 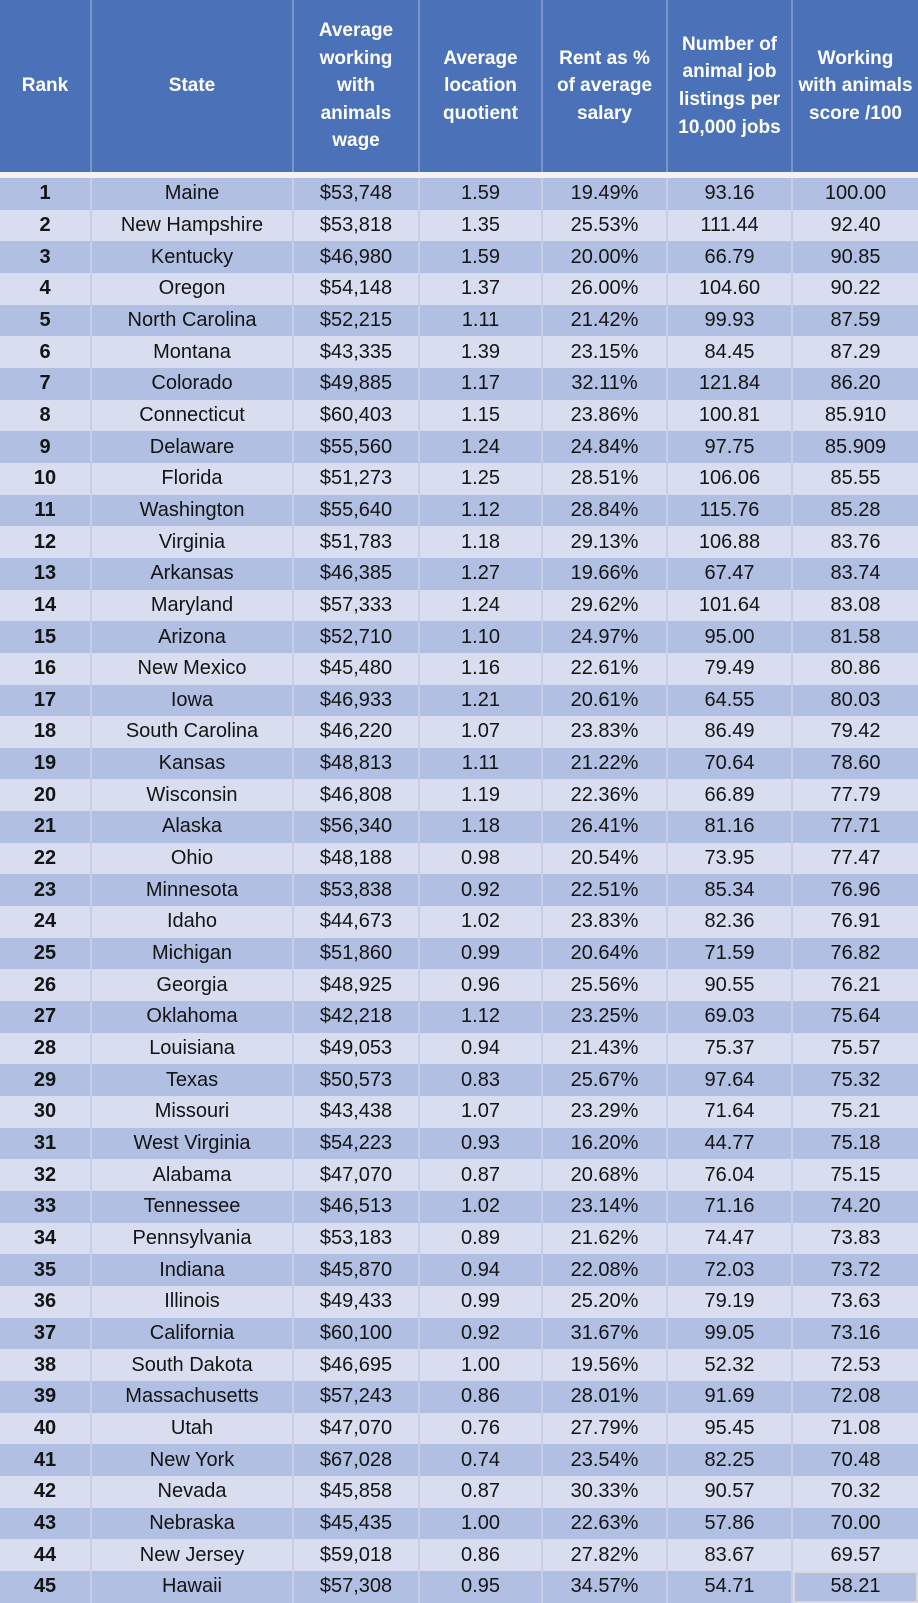 What do you see at coordinates (45, 194) in the screenshot?
I see `rank-cell: 1` at bounding box center [45, 194].